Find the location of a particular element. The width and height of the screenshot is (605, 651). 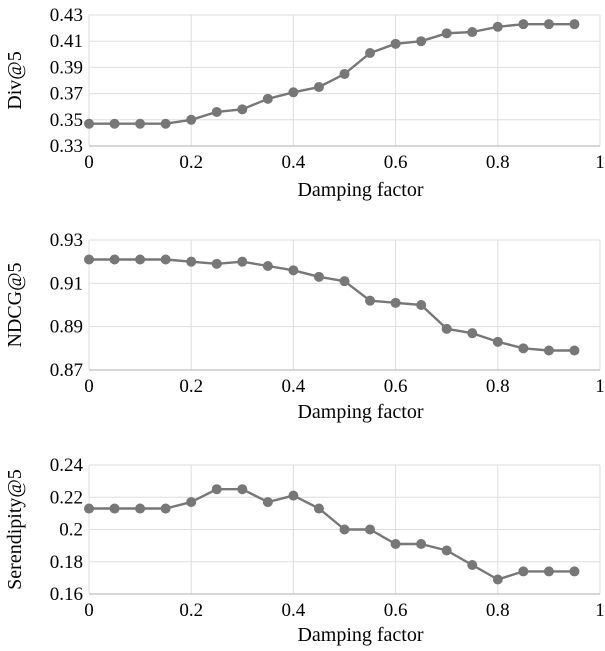

y-tick-label: 0.18 is located at coordinates (66, 562).